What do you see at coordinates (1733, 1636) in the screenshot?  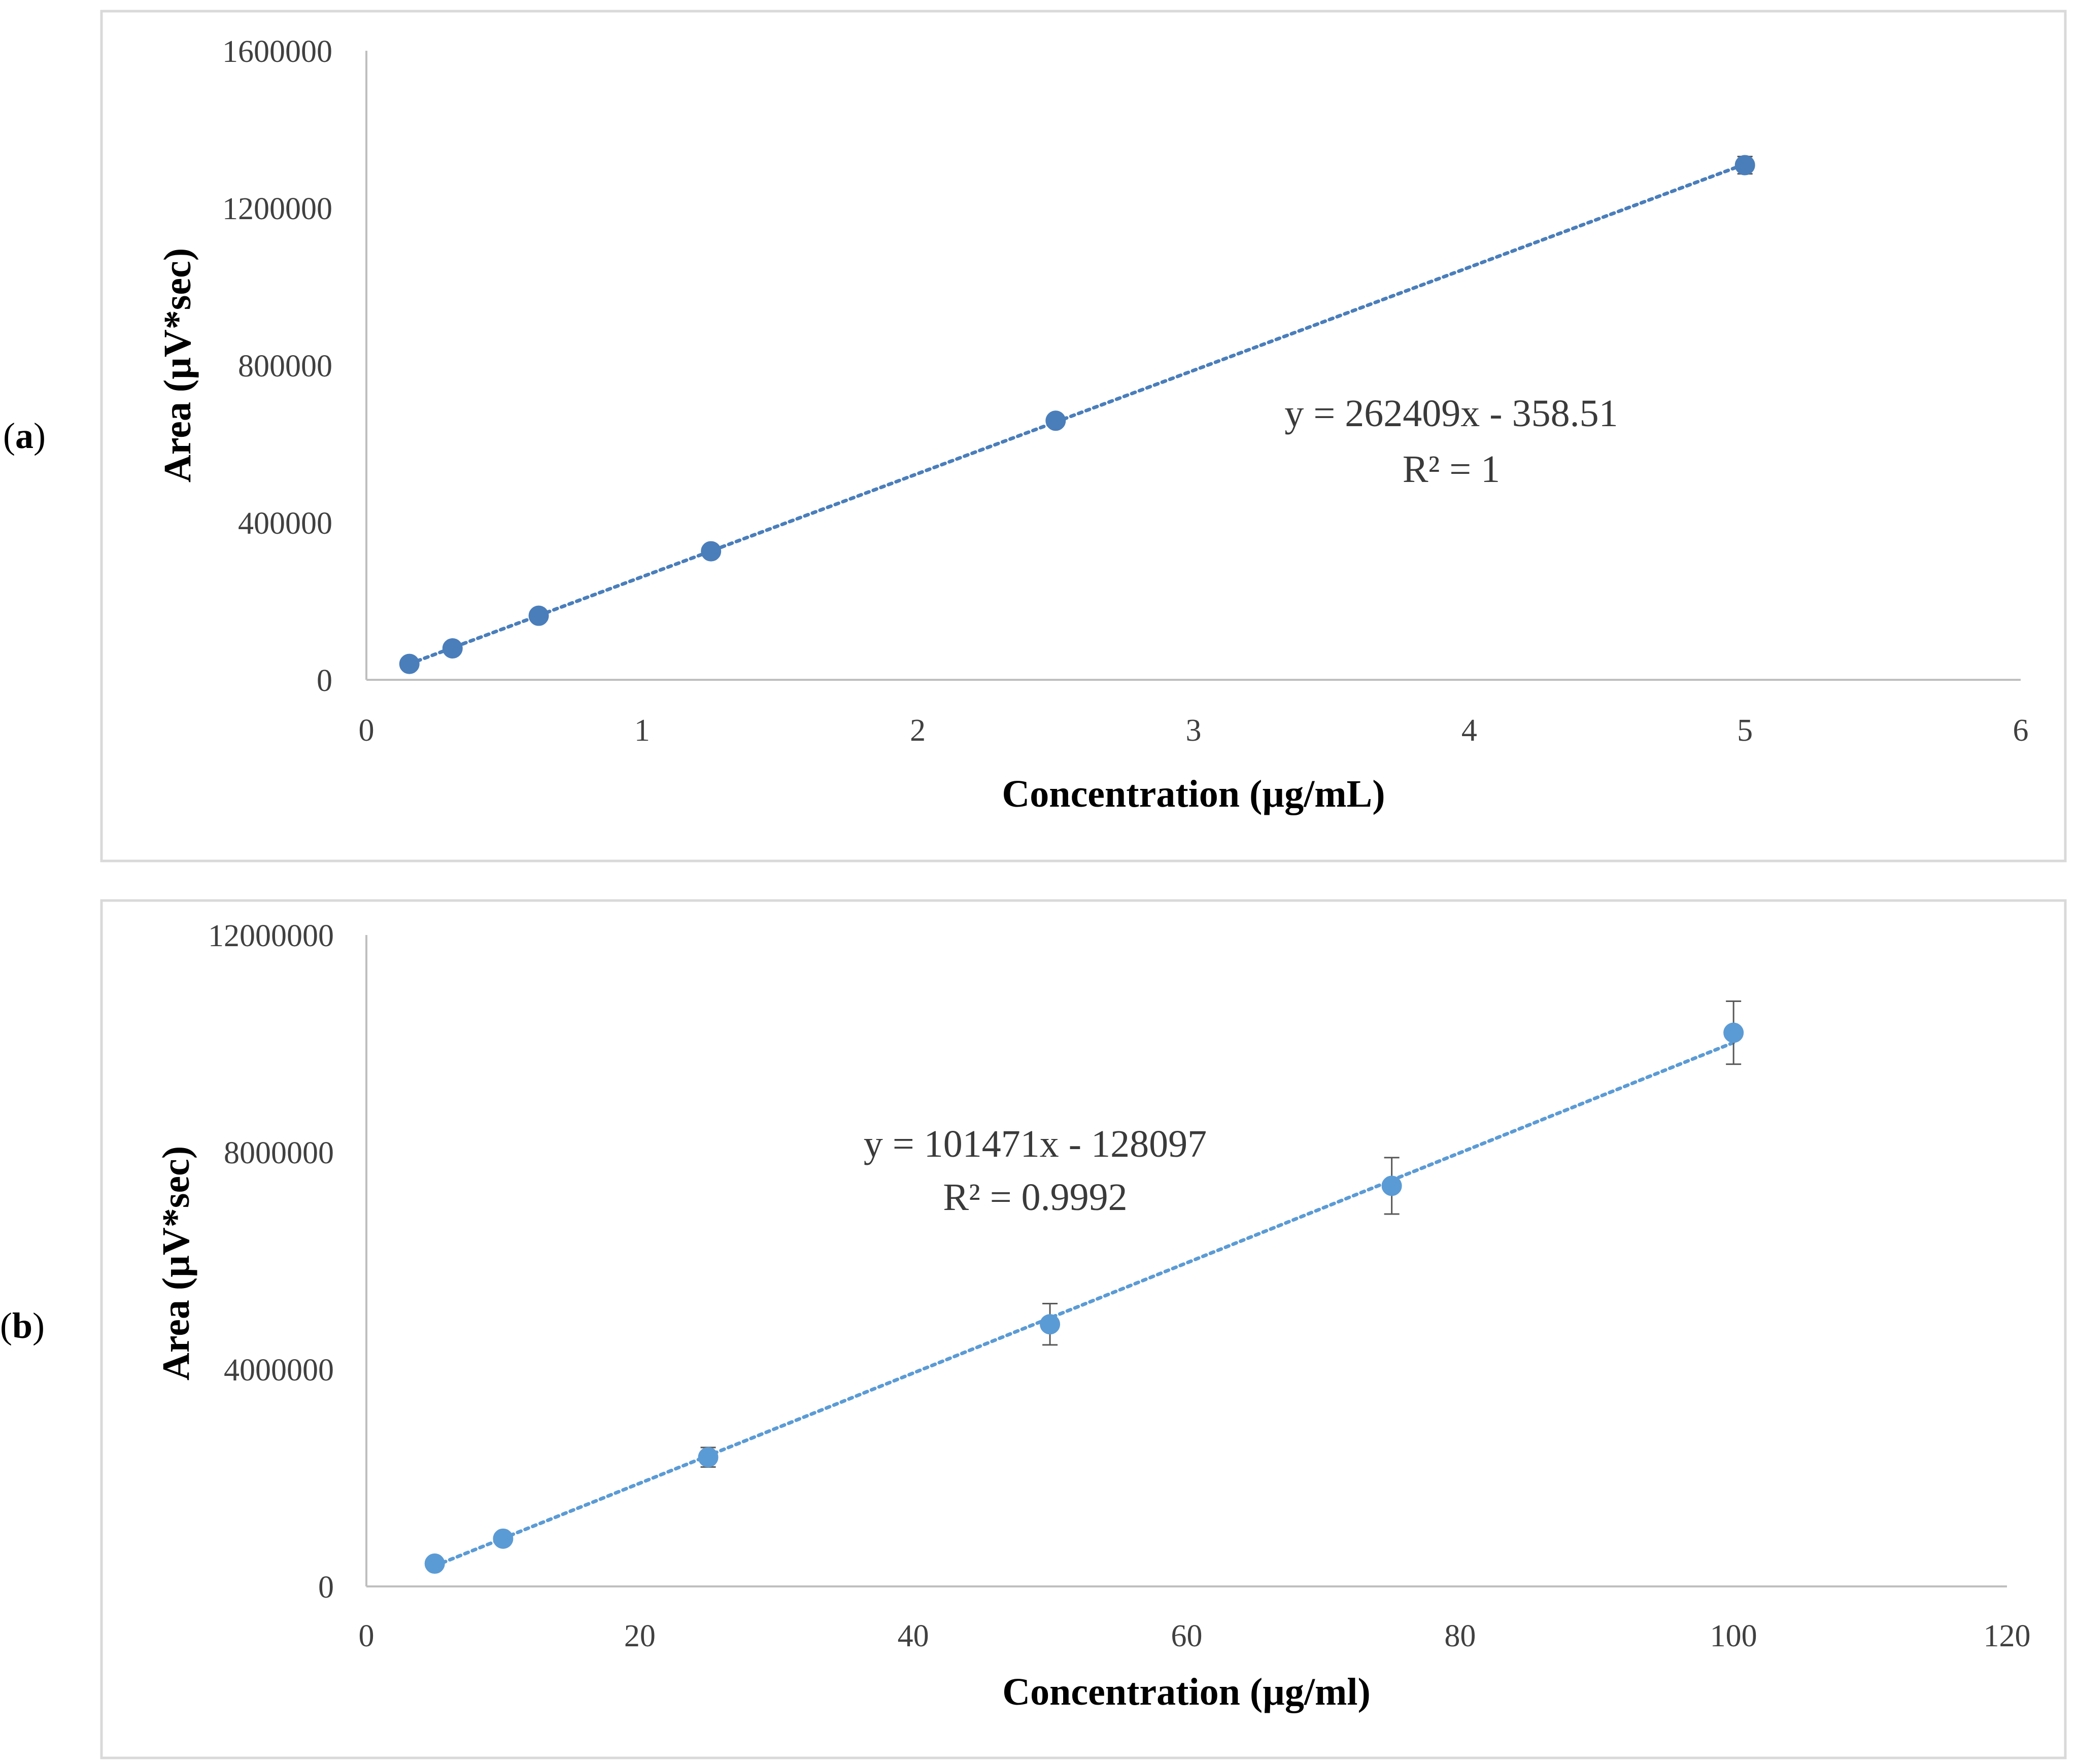 I see `x-tick-label: 100` at bounding box center [1733, 1636].